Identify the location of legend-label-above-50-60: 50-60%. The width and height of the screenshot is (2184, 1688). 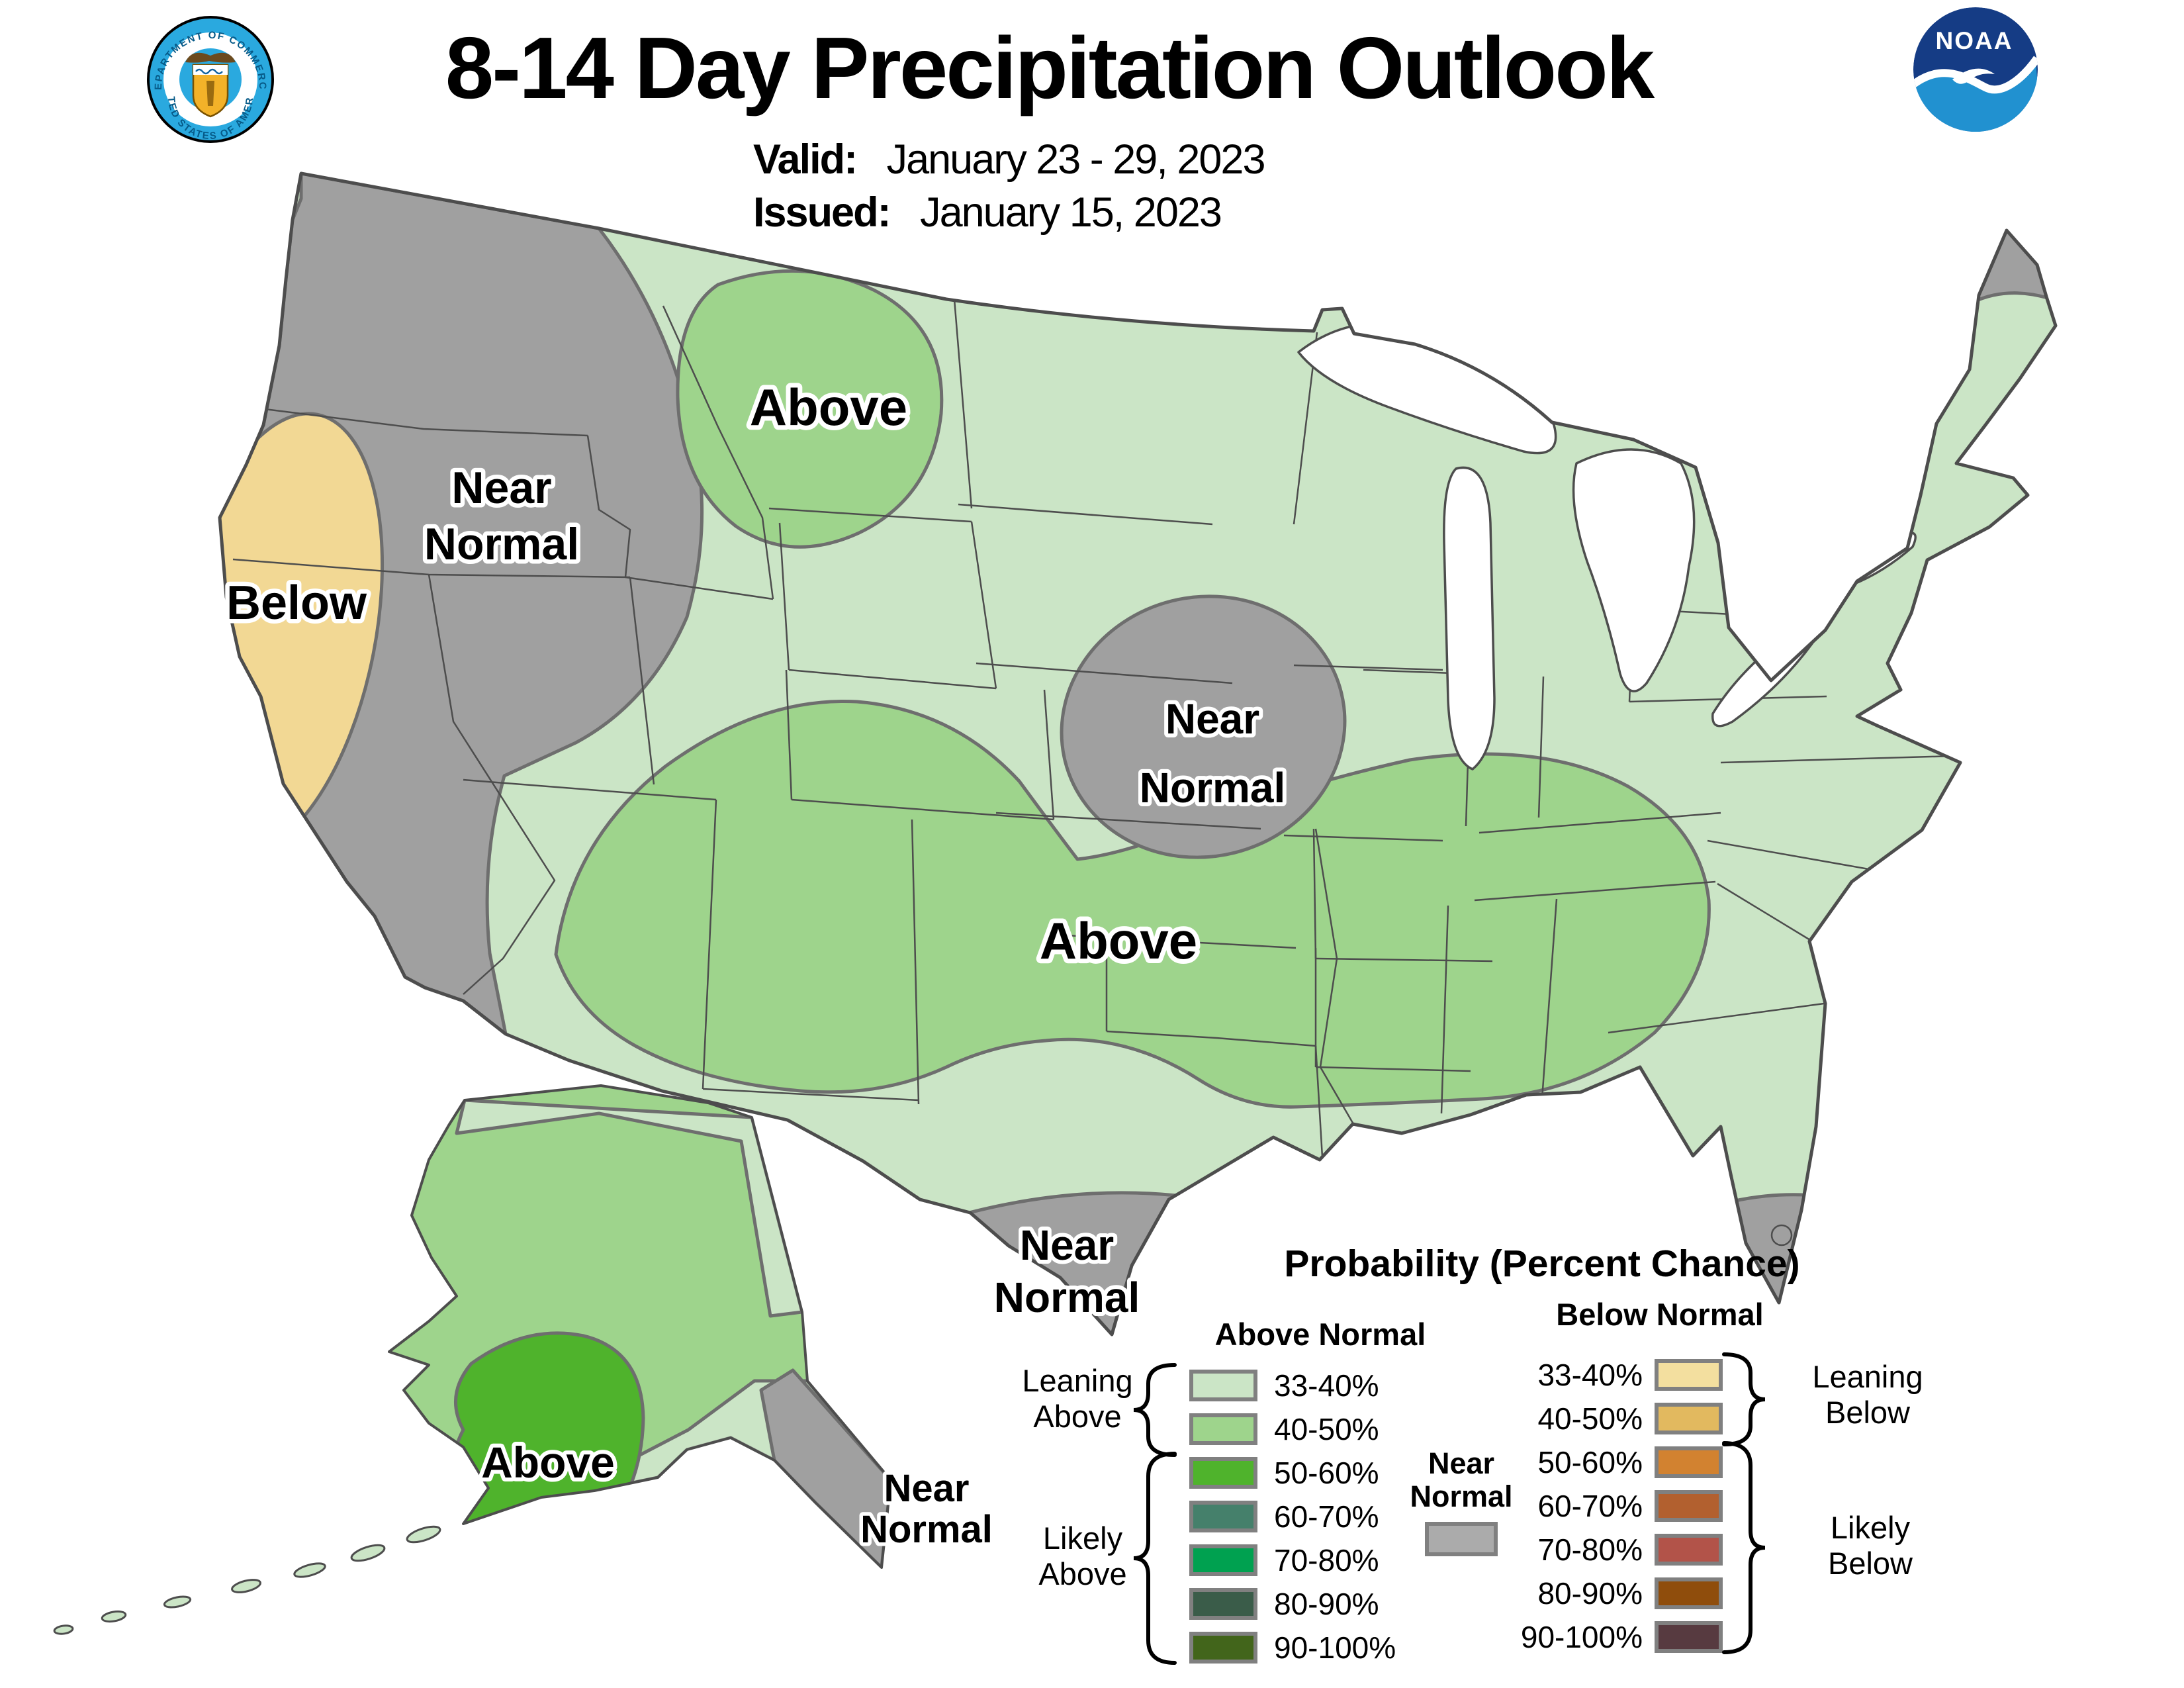
(1326, 1473).